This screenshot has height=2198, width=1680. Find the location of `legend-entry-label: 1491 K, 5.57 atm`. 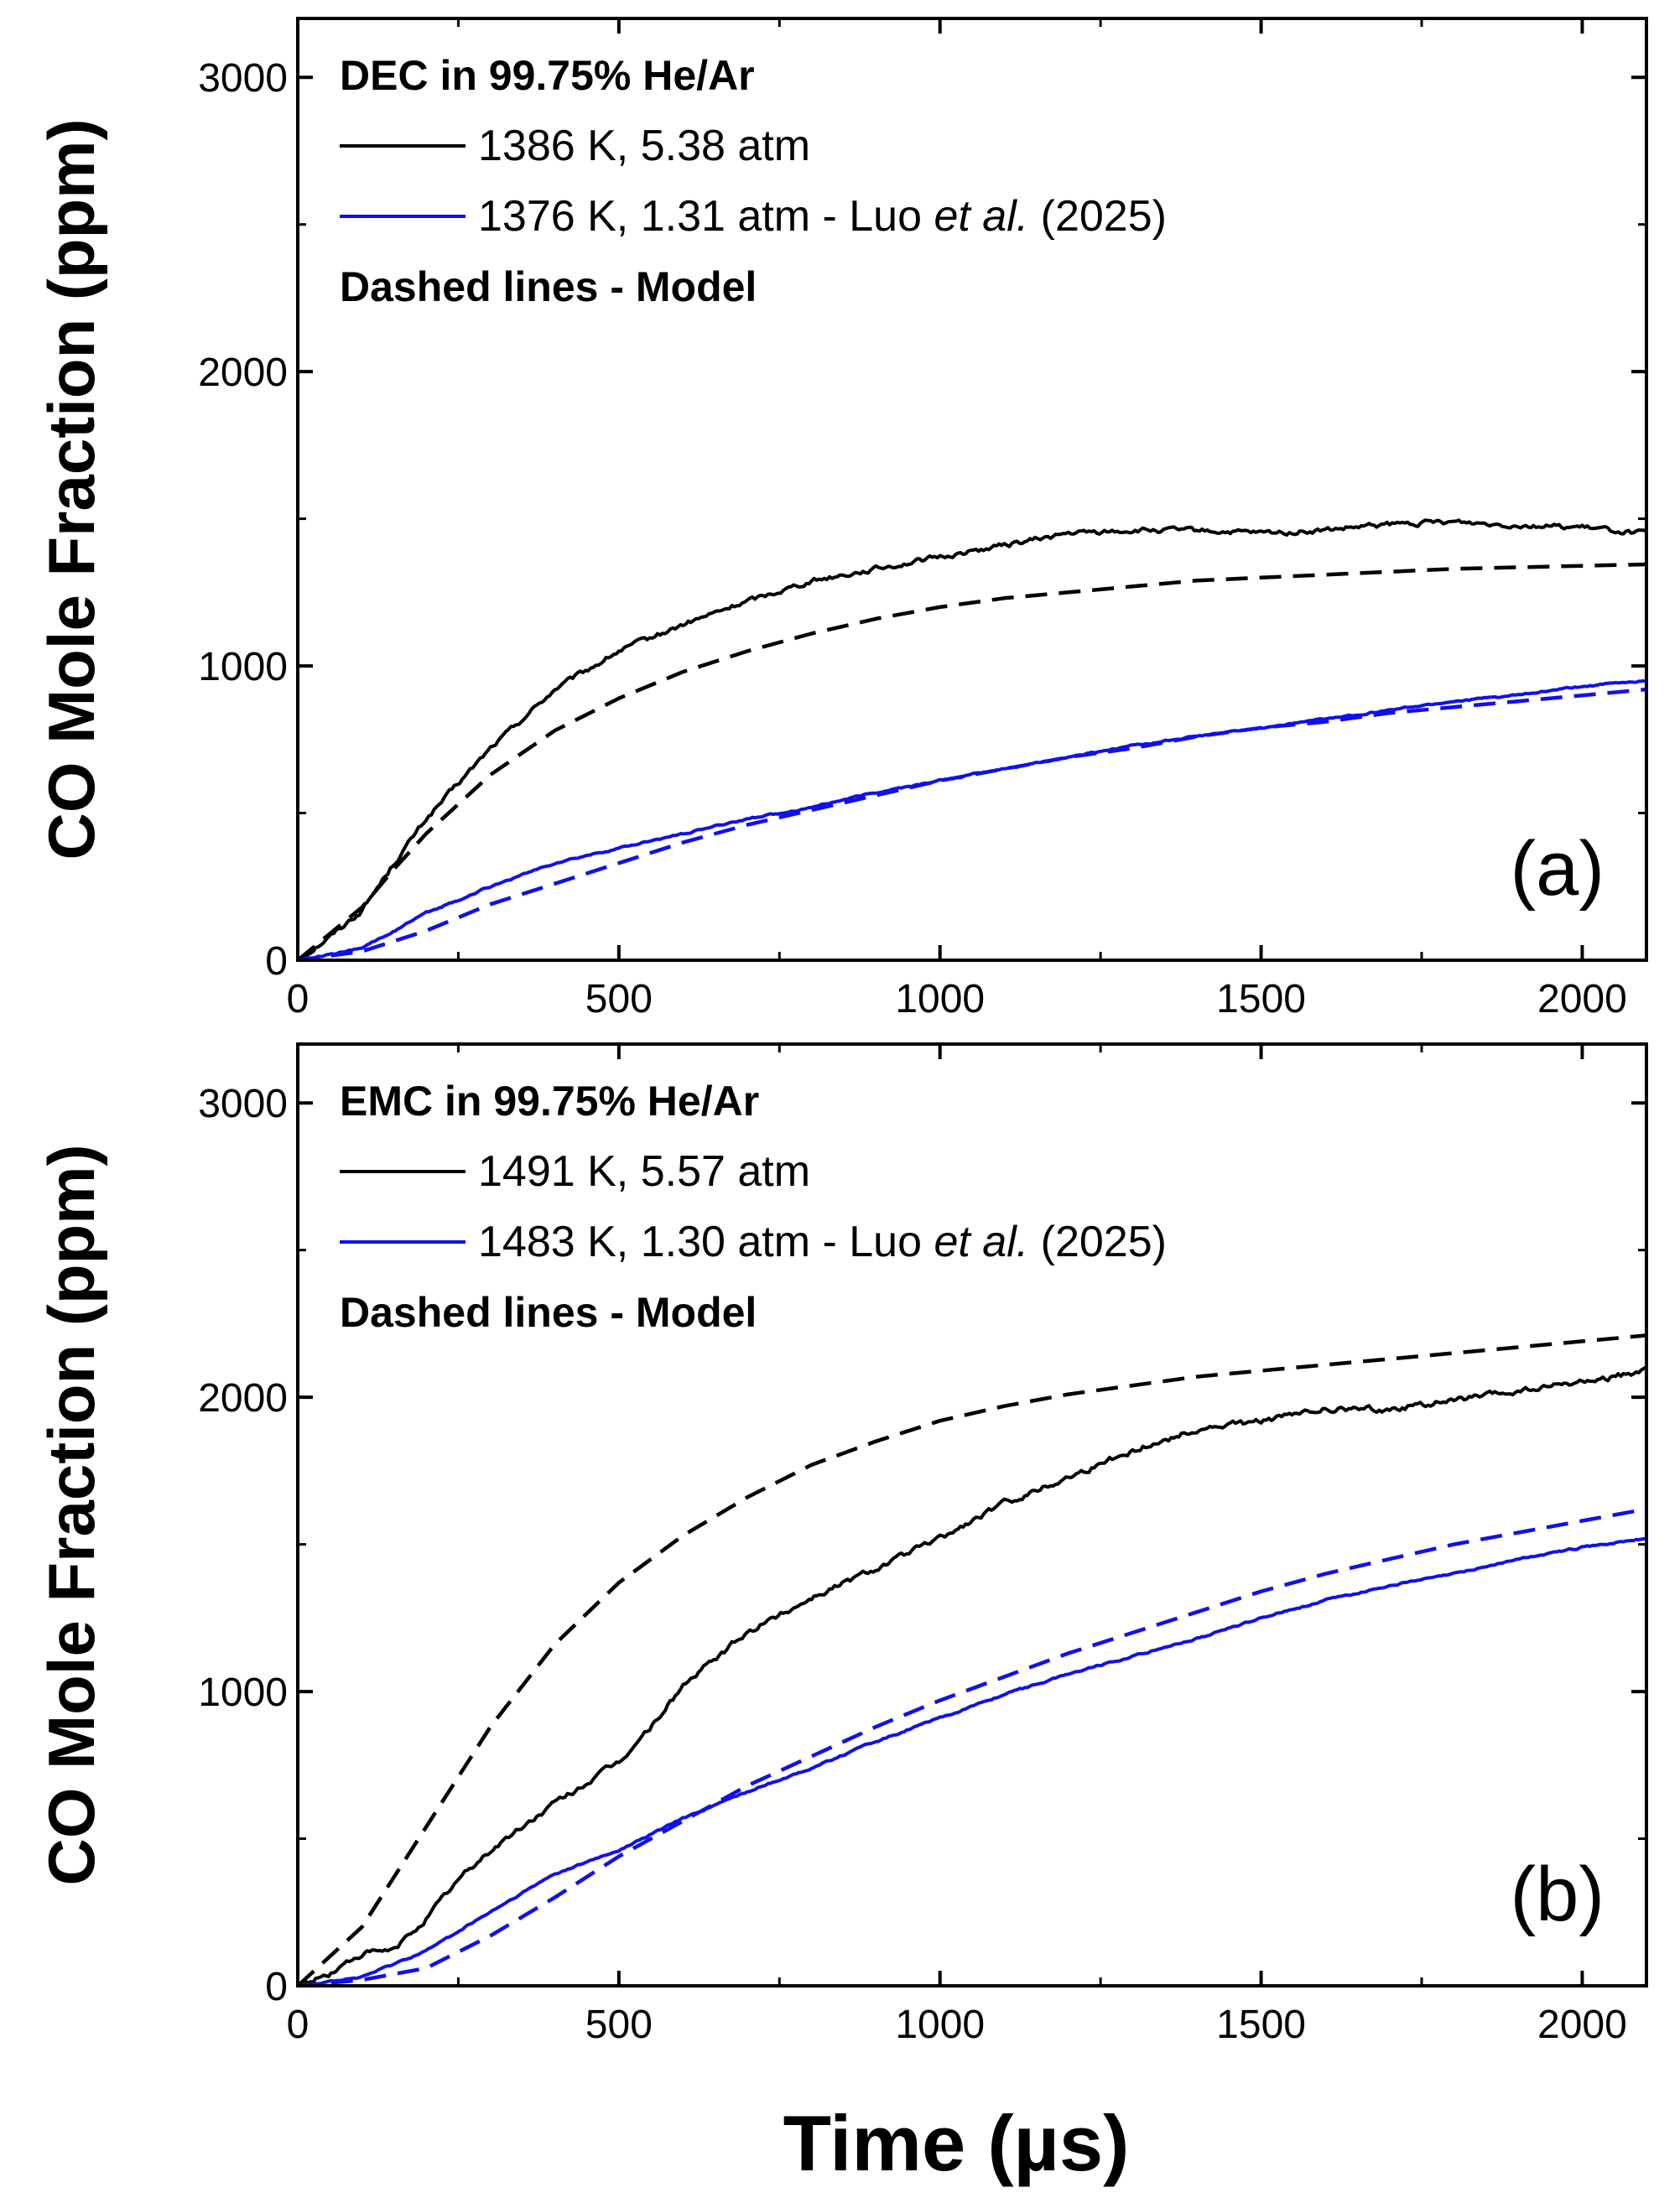

legend-entry-label: 1491 K, 5.57 atm is located at coordinates (644, 1171).